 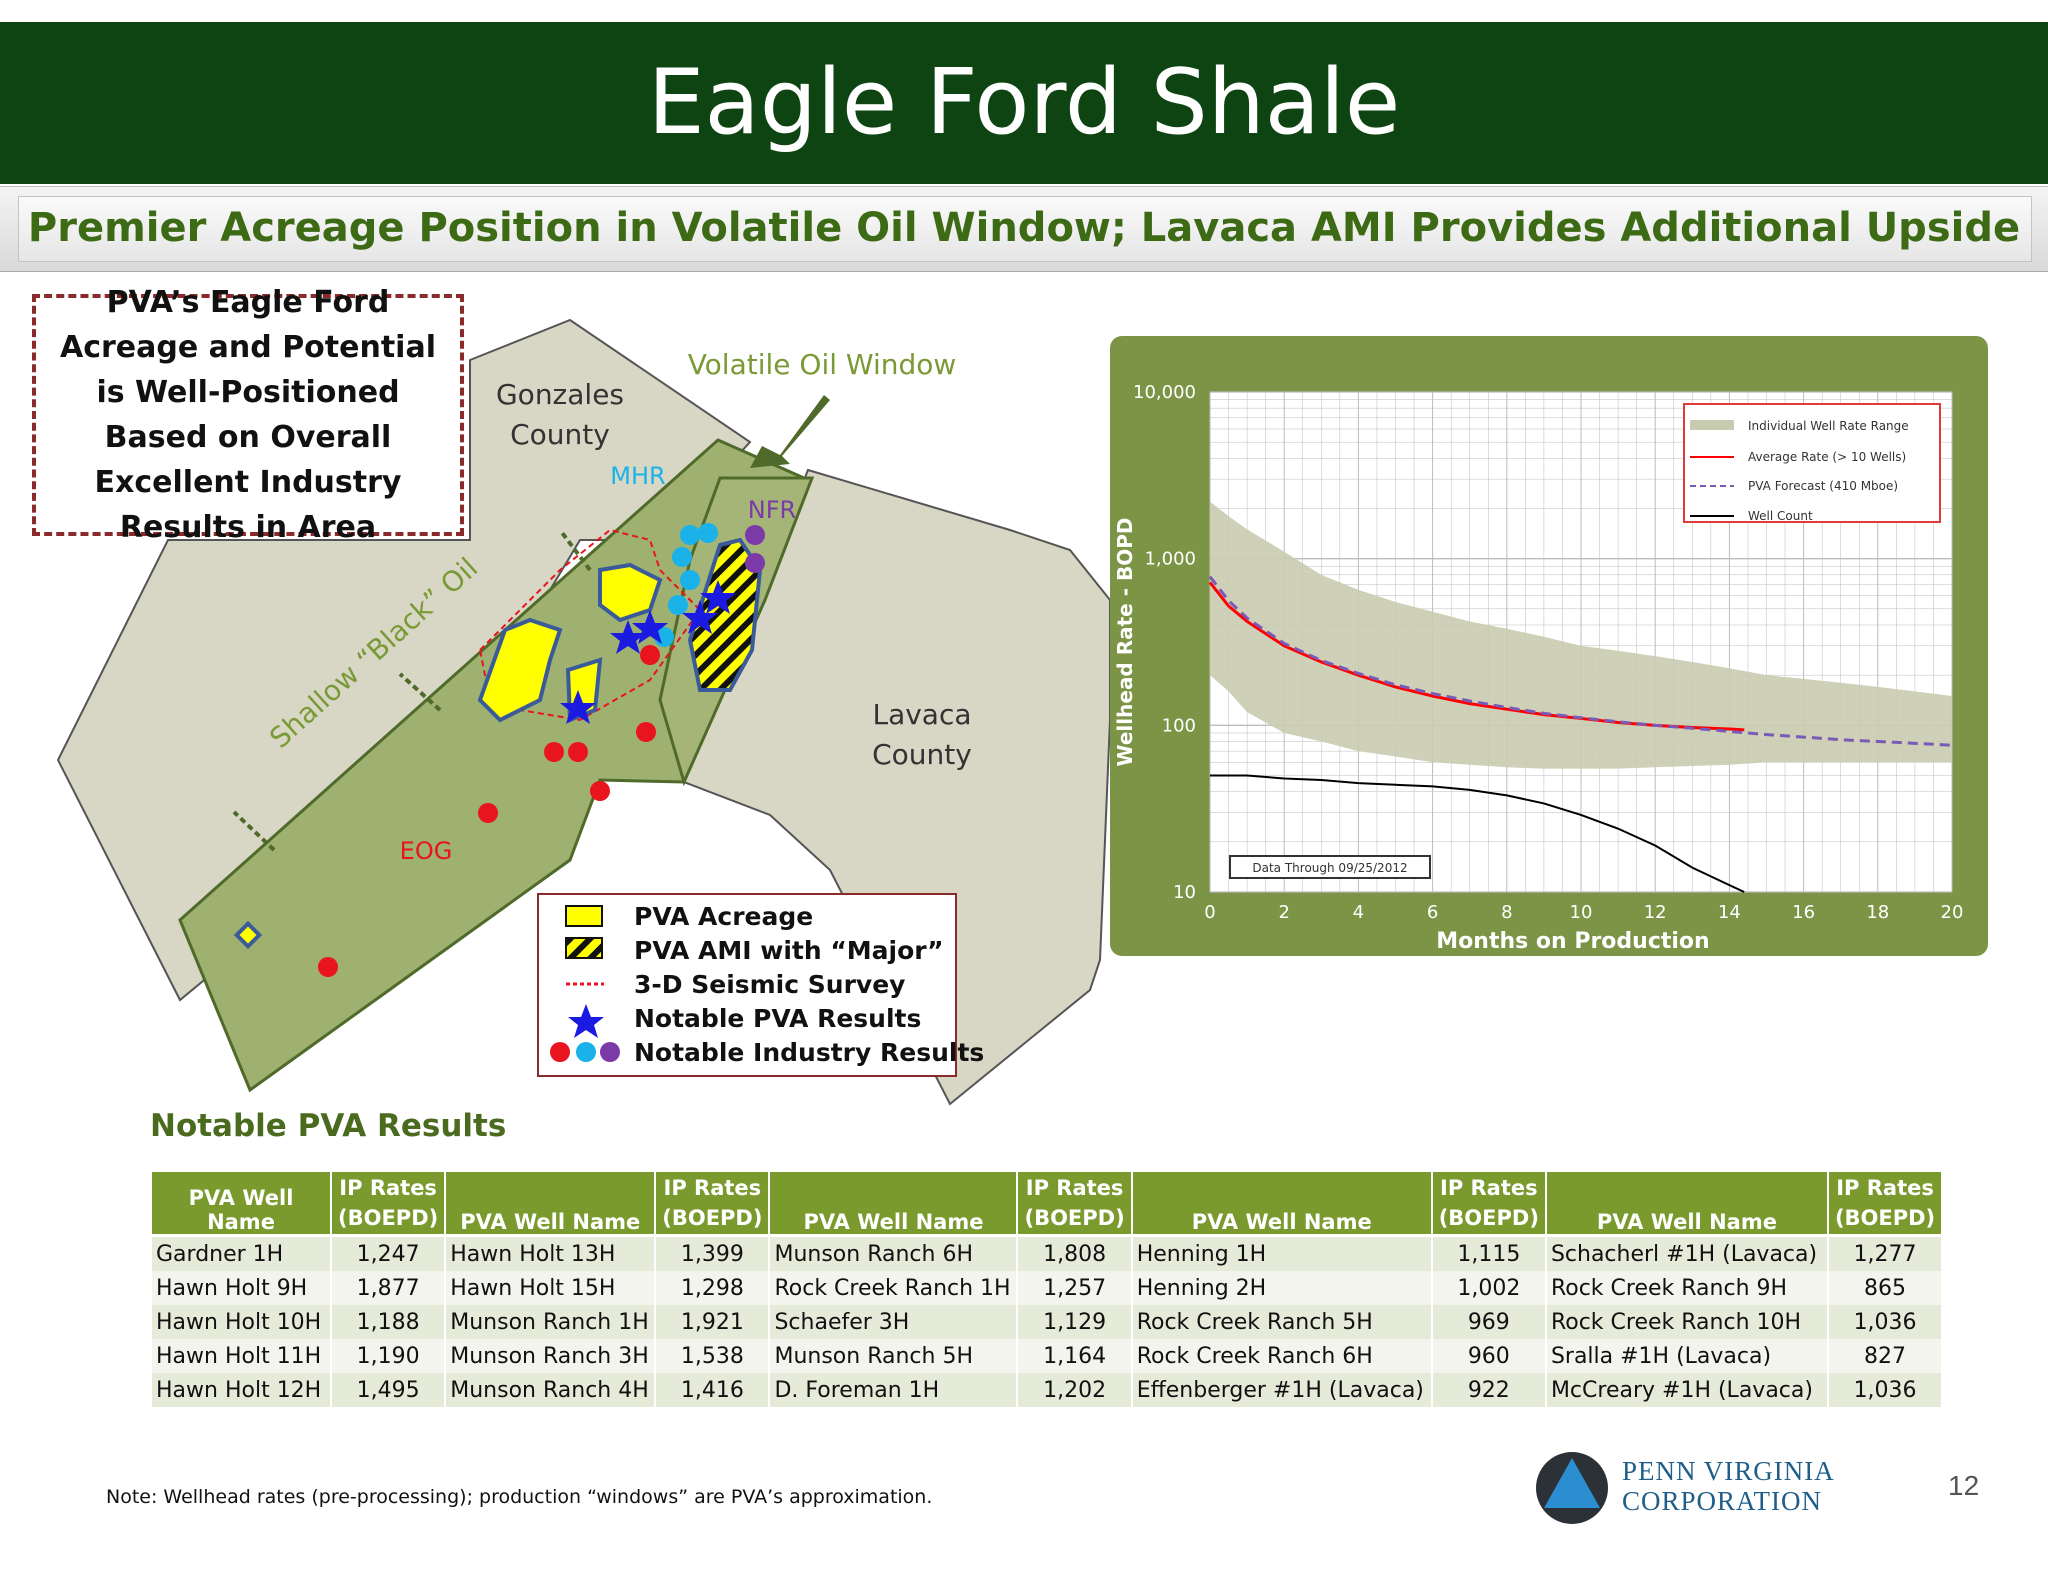 I want to click on well-name-cell: Rock Creek Ranch 5H, so click(x=1281, y=1322).